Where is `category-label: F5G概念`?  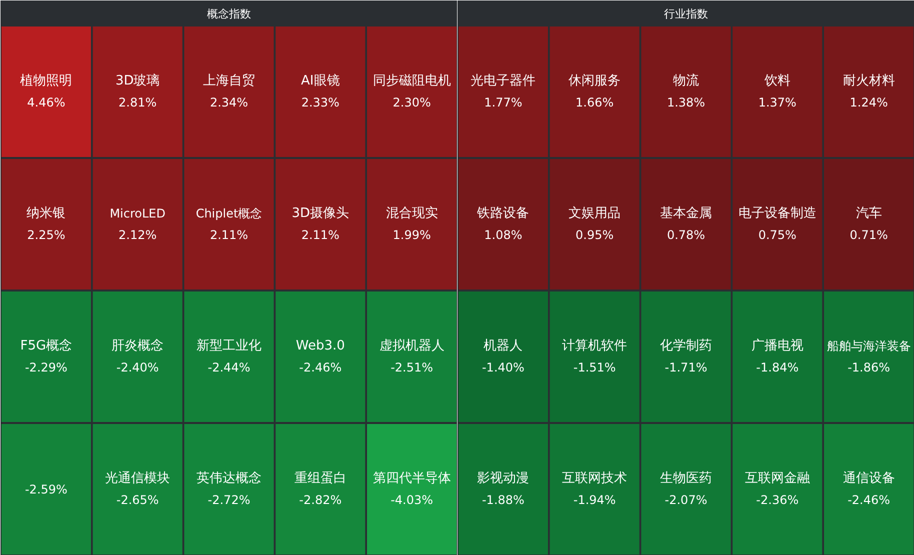
category-label: F5G概念 is located at coordinates (46, 346).